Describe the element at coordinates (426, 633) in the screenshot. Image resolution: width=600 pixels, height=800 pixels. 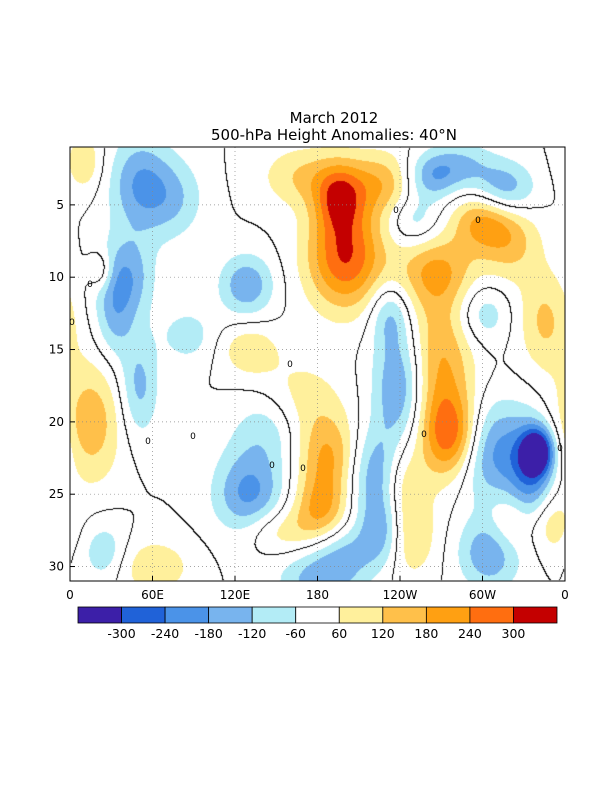
I see `colorbar-label-7: 180` at that location.